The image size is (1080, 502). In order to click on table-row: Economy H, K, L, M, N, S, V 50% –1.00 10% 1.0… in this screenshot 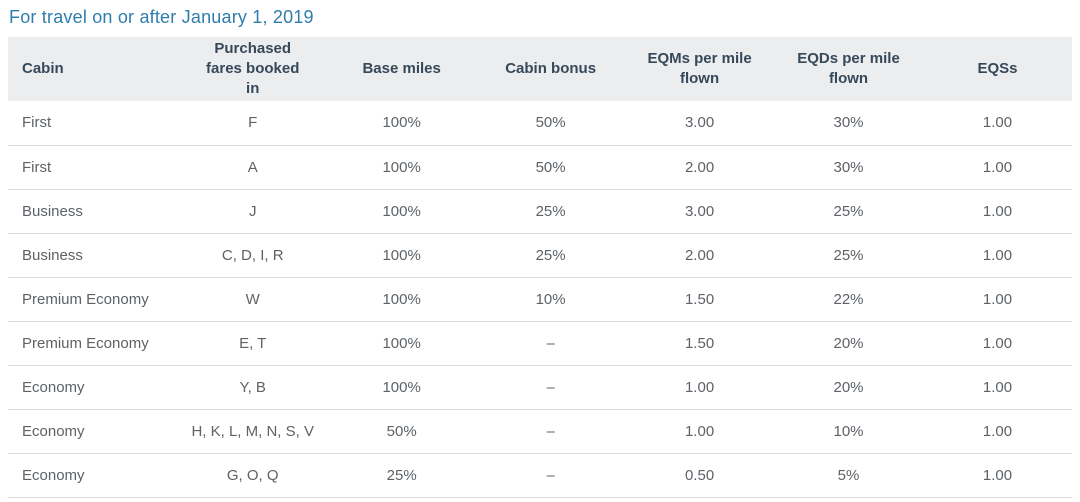, I will do `click(540, 431)`.